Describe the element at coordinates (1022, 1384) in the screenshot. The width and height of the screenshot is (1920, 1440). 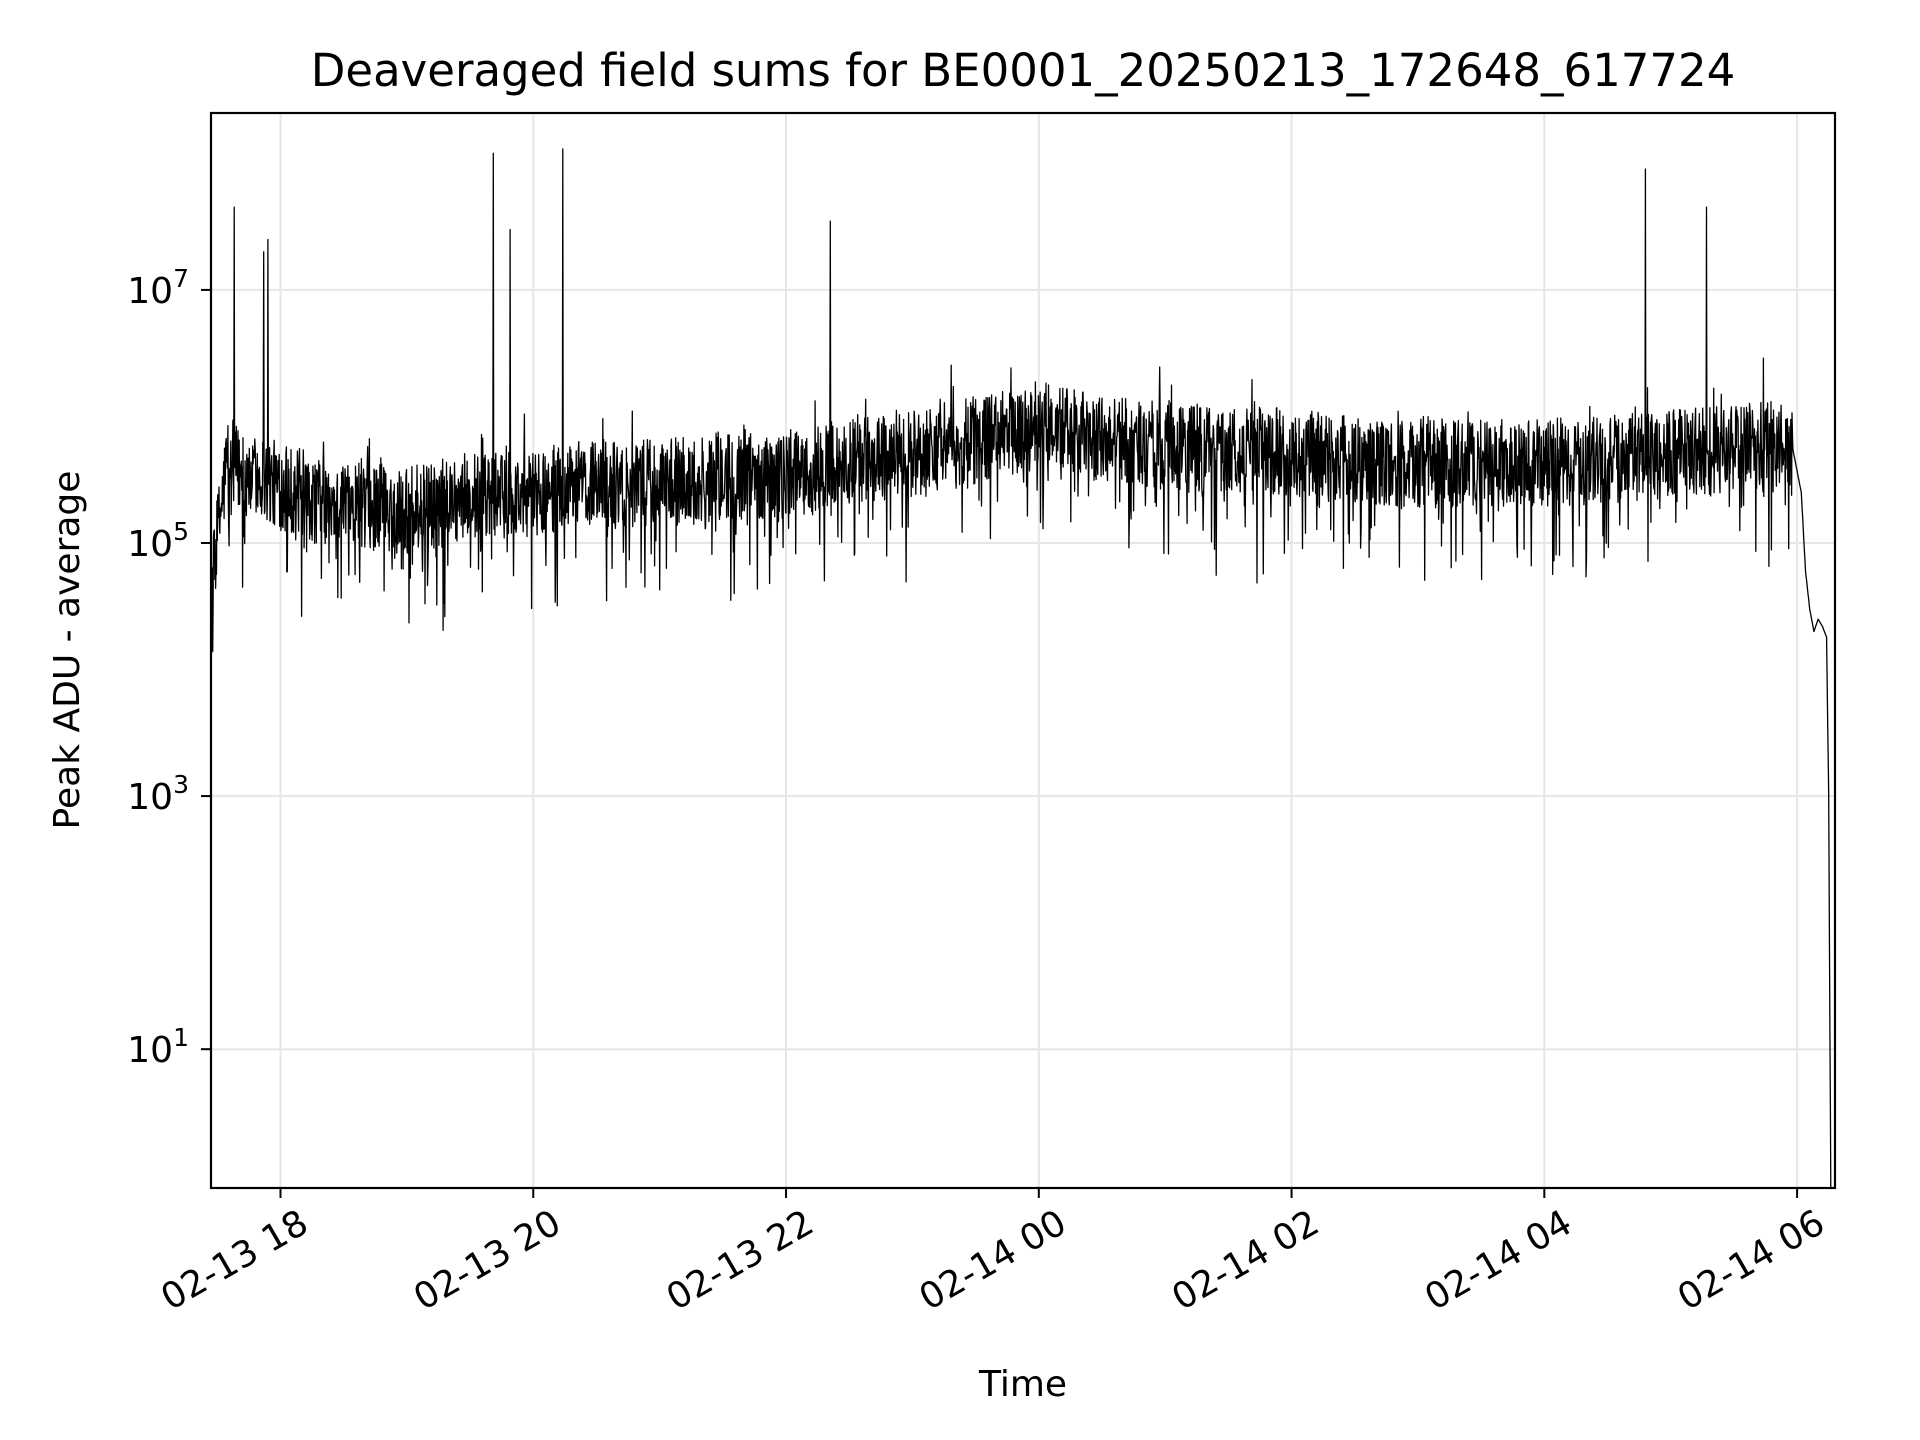
I see `x-axis-label: Time` at that location.